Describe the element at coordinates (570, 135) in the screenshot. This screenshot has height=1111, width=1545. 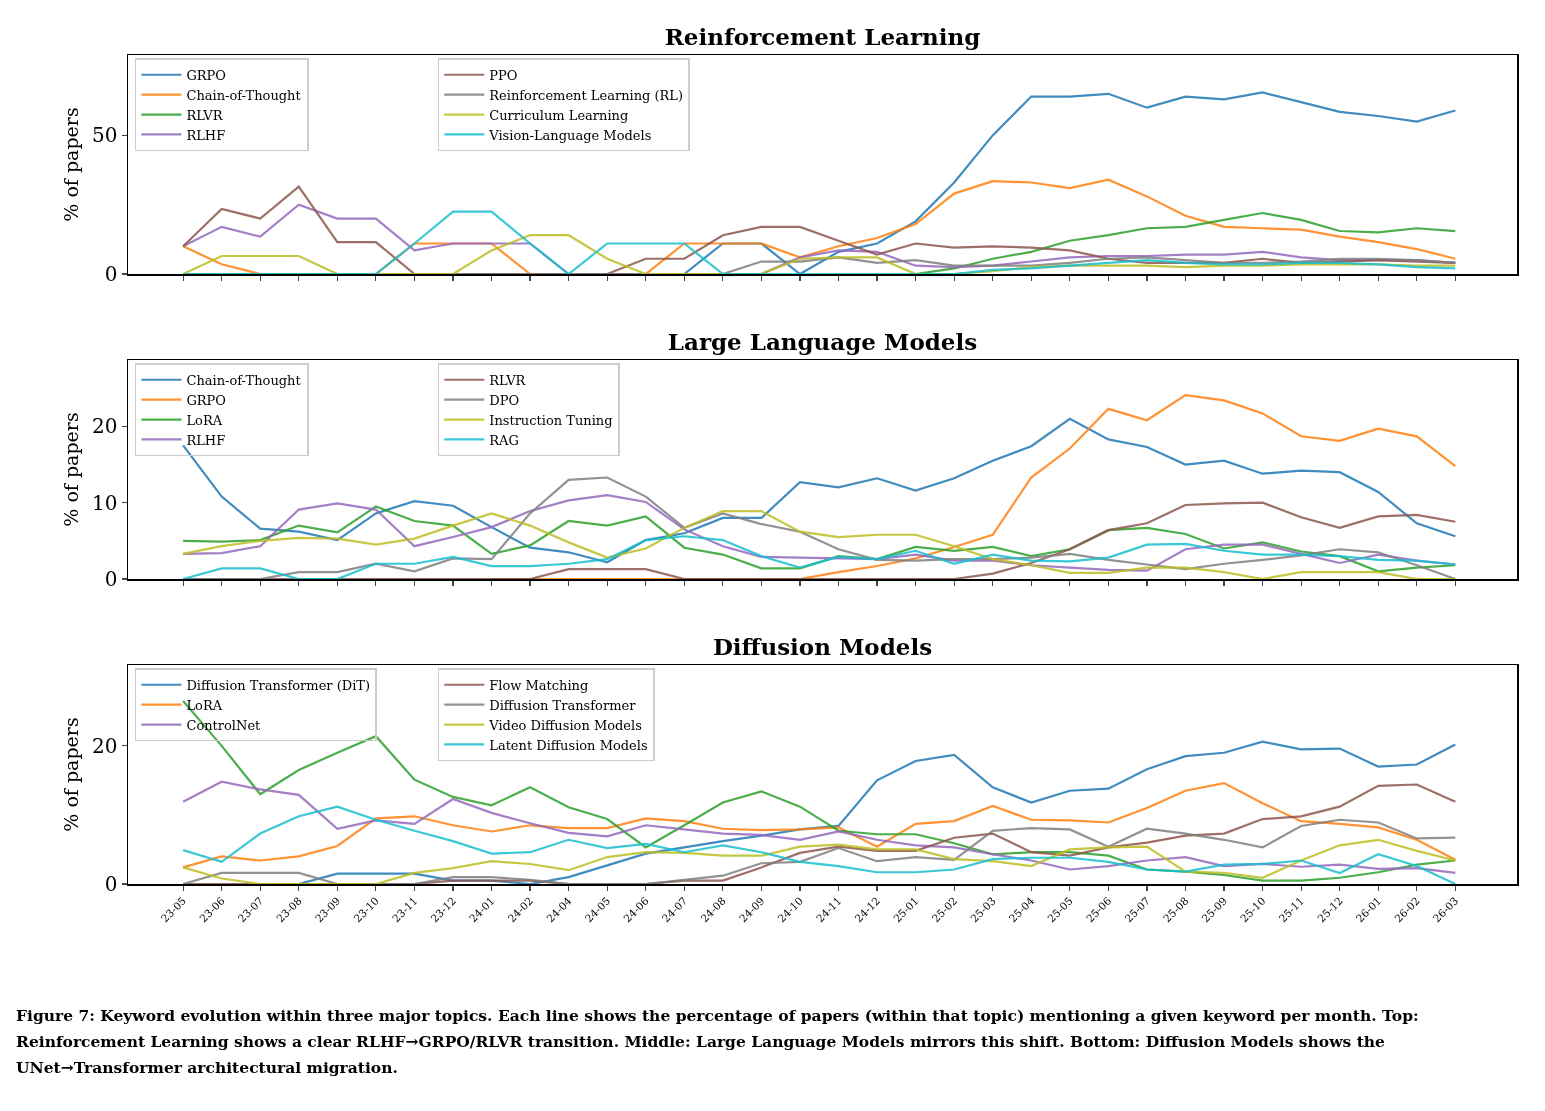
I see `legend-label: Vision-Language Models` at that location.